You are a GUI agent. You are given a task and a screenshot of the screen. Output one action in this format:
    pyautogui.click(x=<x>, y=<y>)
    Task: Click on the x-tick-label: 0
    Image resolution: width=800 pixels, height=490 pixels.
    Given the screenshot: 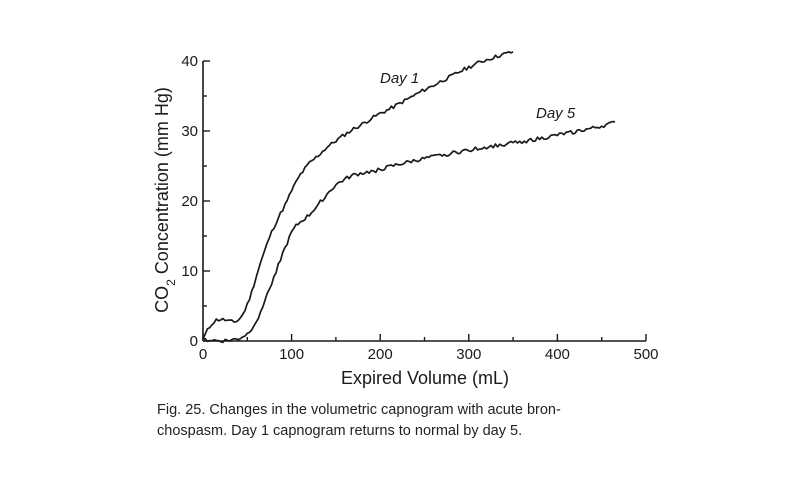 What is the action you would take?
    pyautogui.click(x=203, y=354)
    